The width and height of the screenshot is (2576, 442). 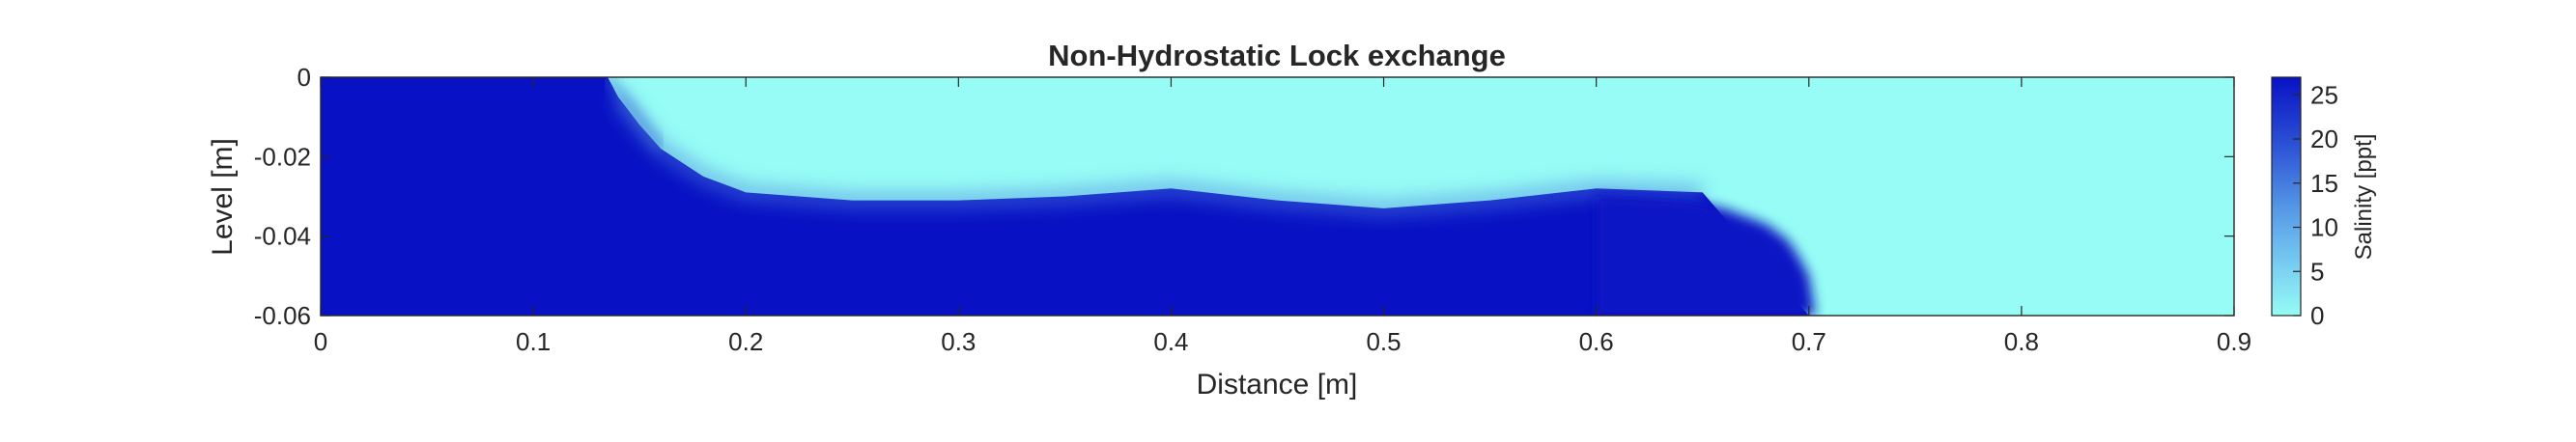 I want to click on x-tick-label: 0, so click(x=320, y=342).